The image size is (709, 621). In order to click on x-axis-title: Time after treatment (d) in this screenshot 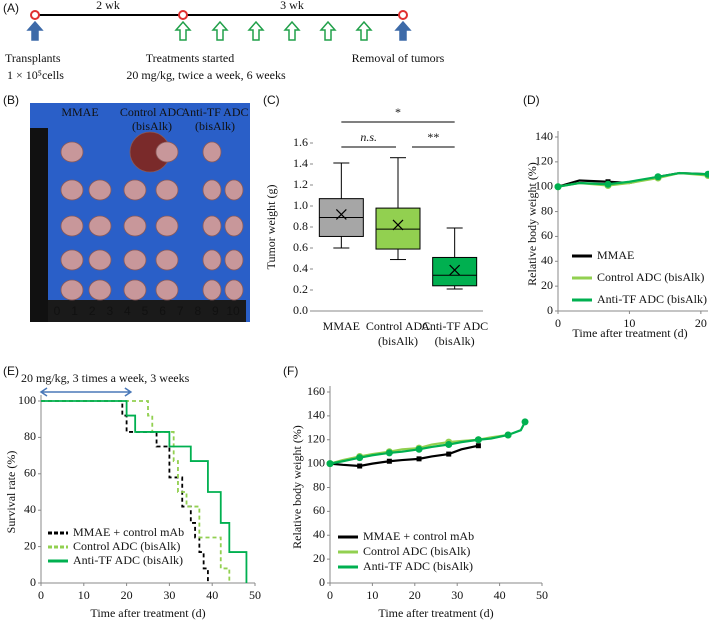, I will do `click(435, 613)`.